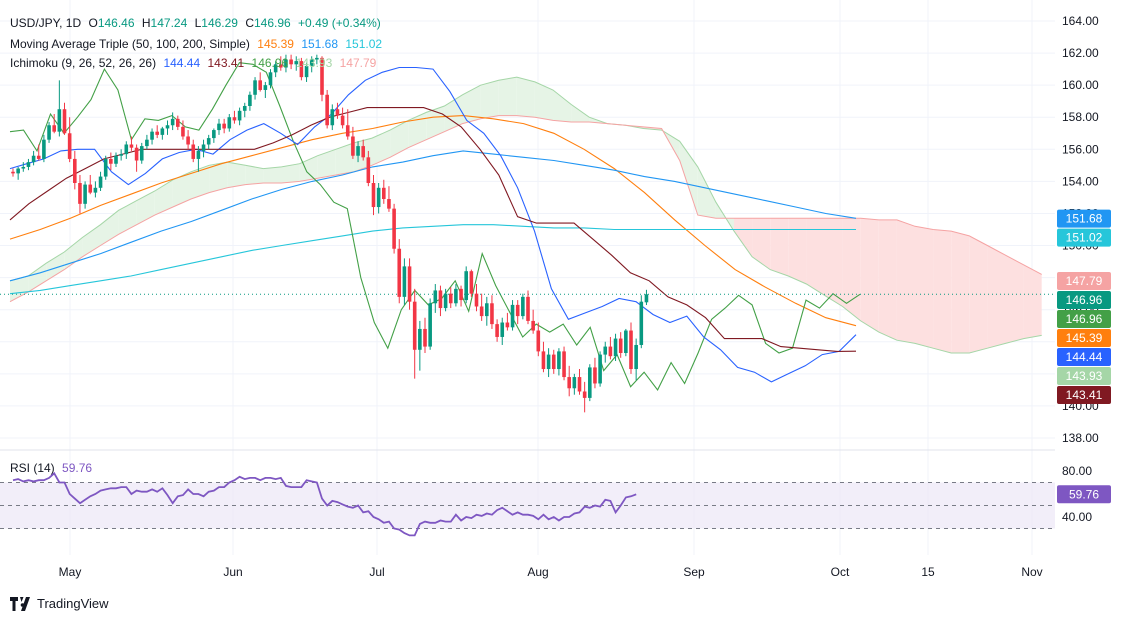 This screenshot has height=623, width=1126. What do you see at coordinates (1031, 572) in the screenshot?
I see `time-tick-label: Nov` at bounding box center [1031, 572].